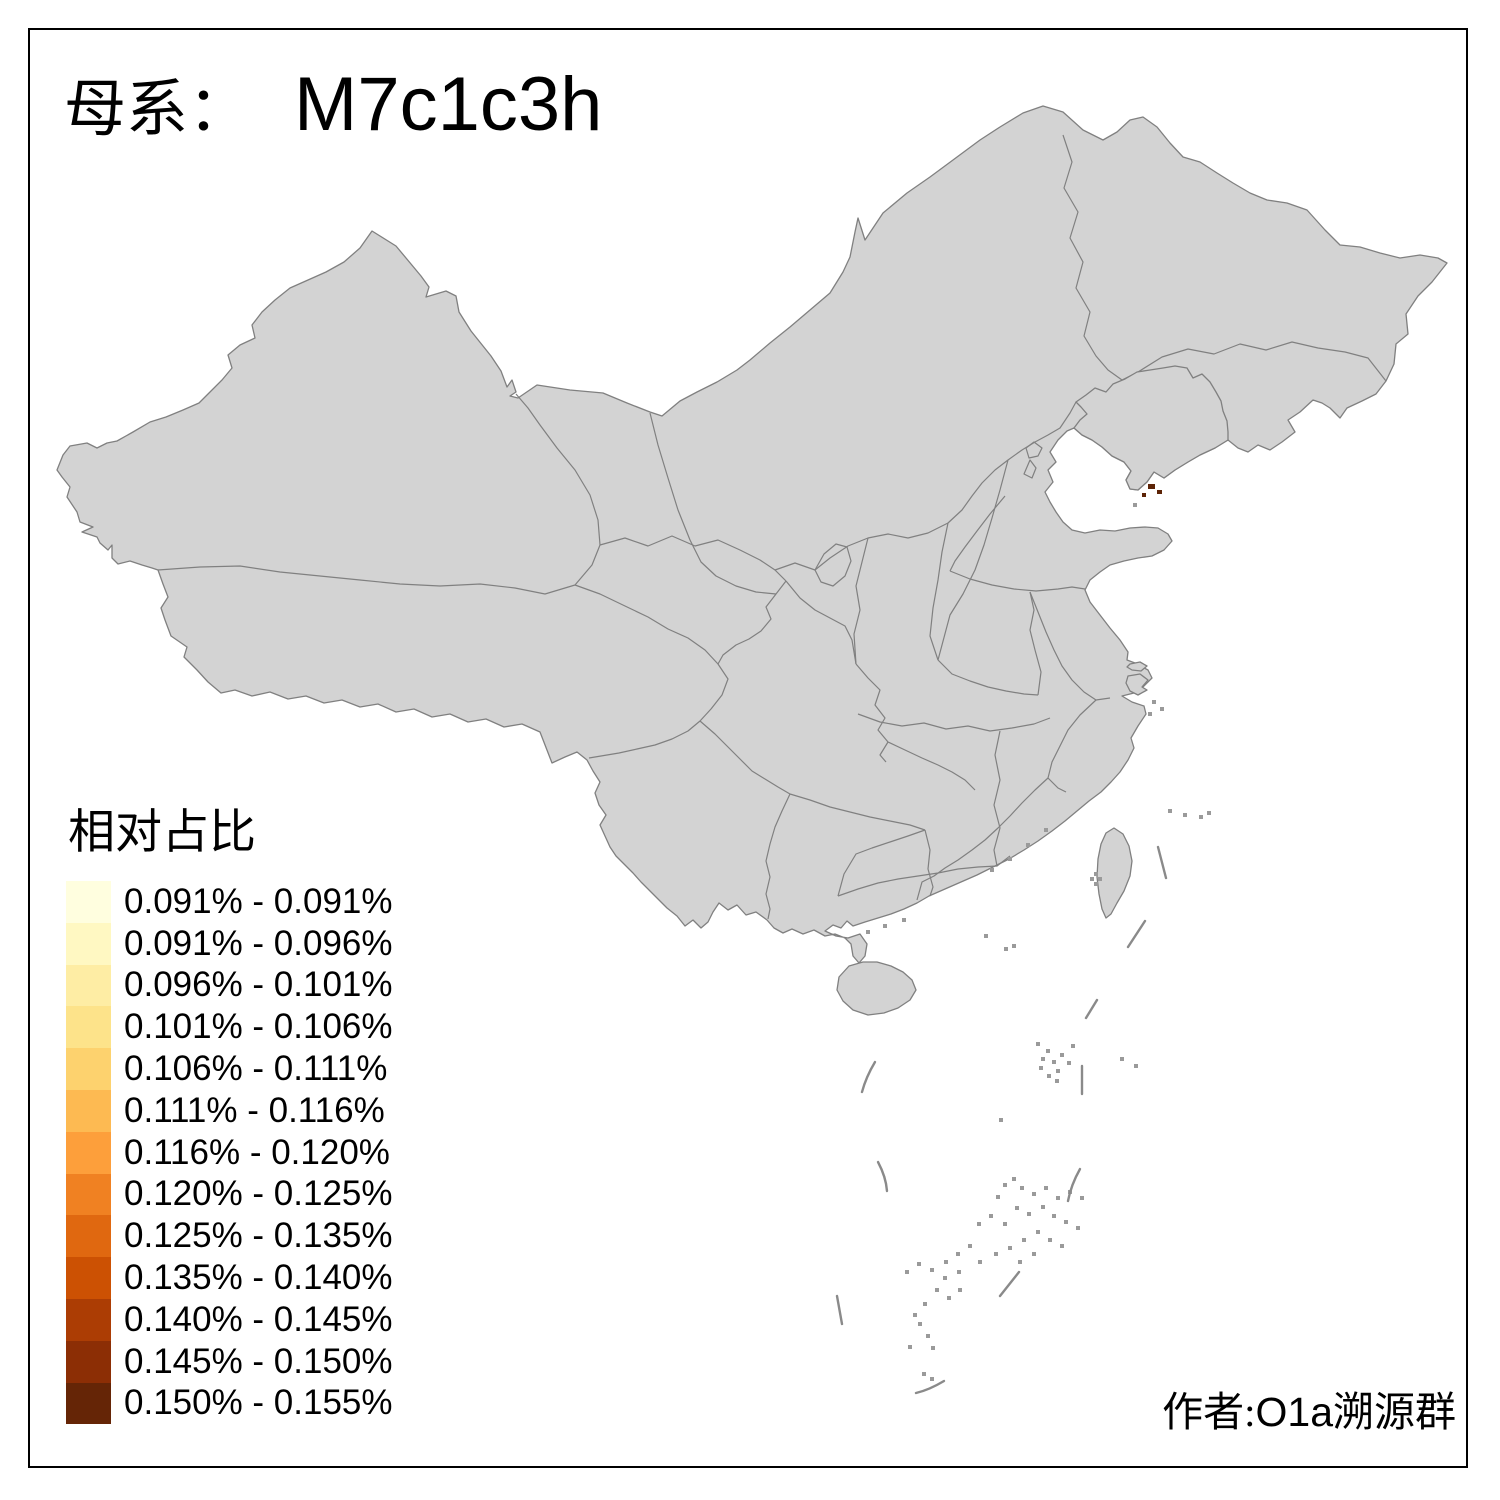 The image size is (1500, 1500). What do you see at coordinates (229, 943) in the screenshot?
I see `legend-item: 0.091% - 0.096%` at bounding box center [229, 943].